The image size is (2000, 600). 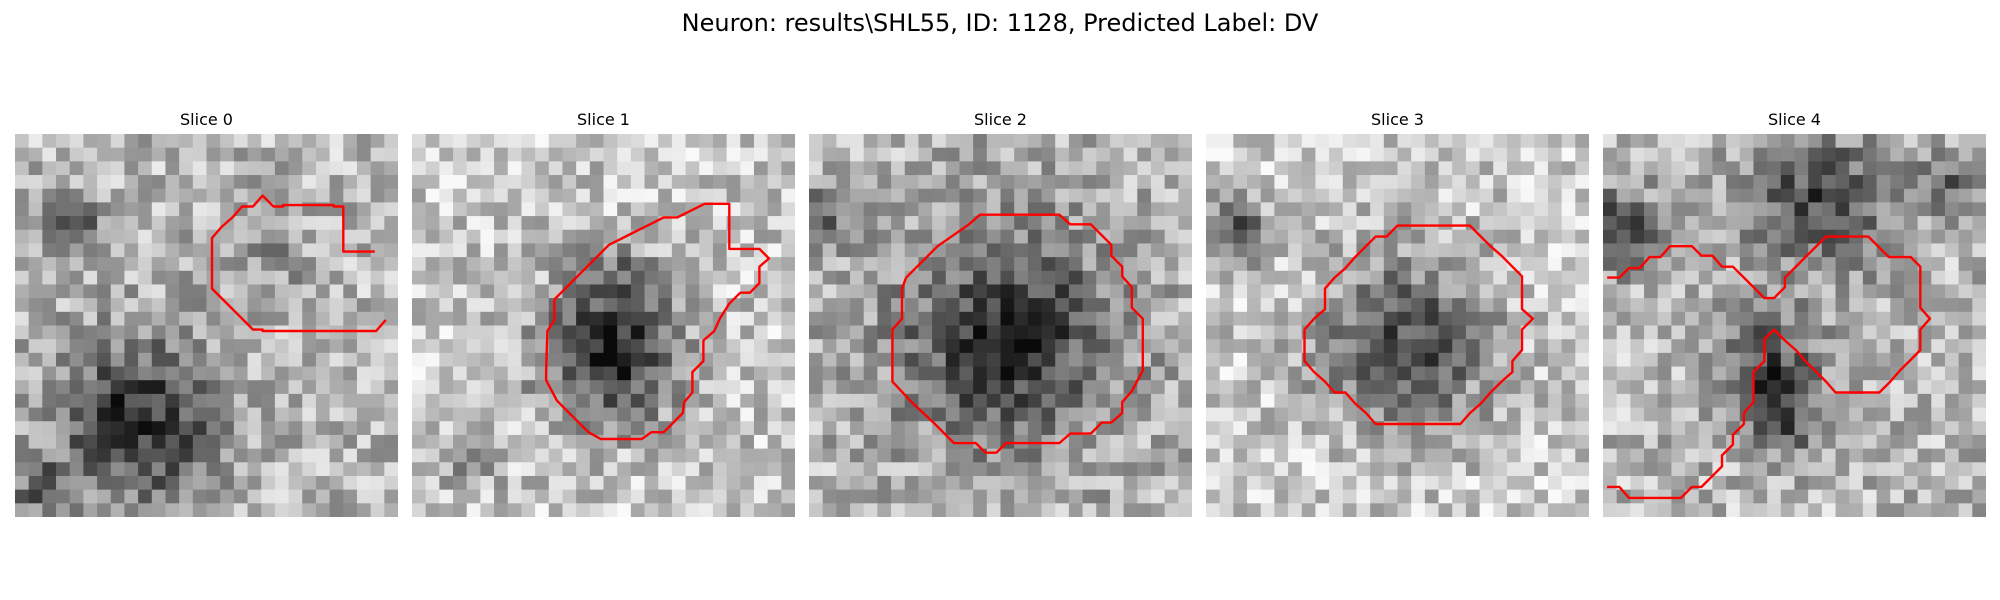 I want to click on slice-title: Slice 3, so click(x=1397, y=119).